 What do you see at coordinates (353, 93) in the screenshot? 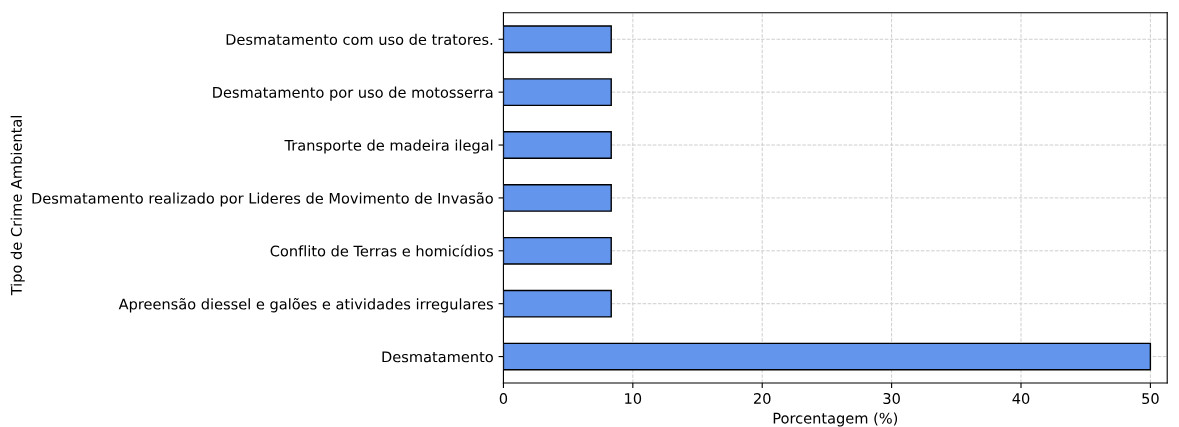
I see `y-tick-label: Desmatamento por uso de motosserra` at bounding box center [353, 93].